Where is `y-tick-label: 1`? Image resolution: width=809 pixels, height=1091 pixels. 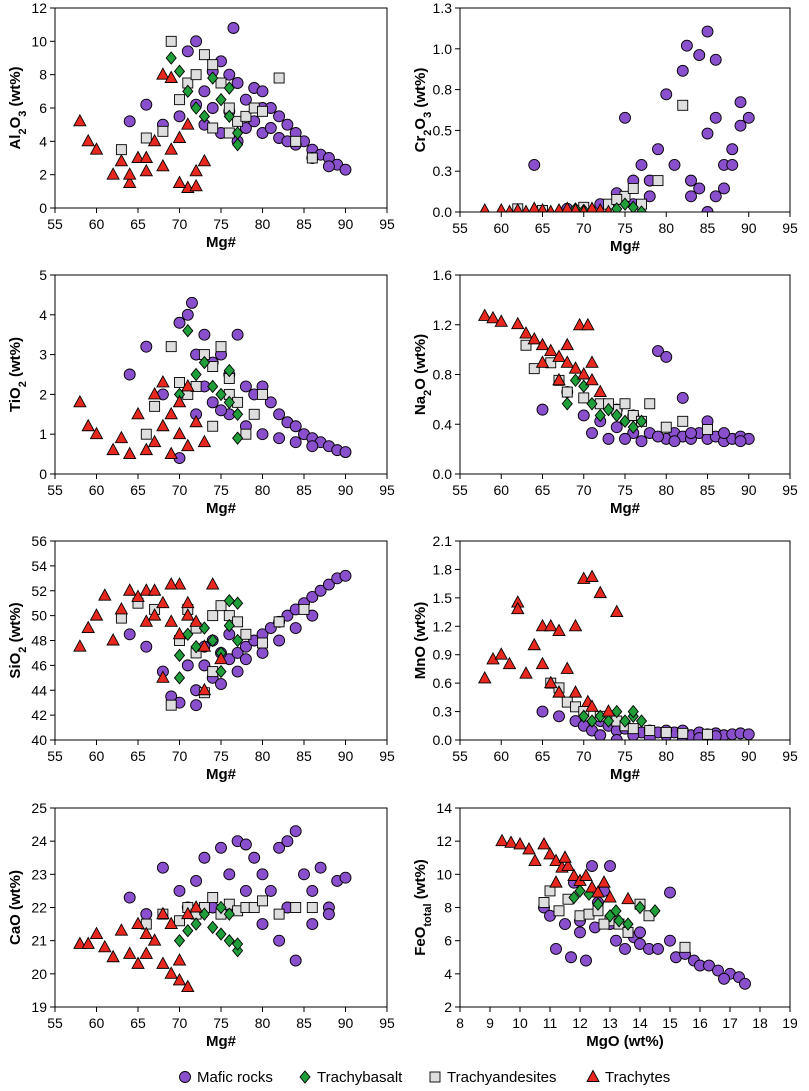
y-tick-label: 1 is located at coordinates (43, 434).